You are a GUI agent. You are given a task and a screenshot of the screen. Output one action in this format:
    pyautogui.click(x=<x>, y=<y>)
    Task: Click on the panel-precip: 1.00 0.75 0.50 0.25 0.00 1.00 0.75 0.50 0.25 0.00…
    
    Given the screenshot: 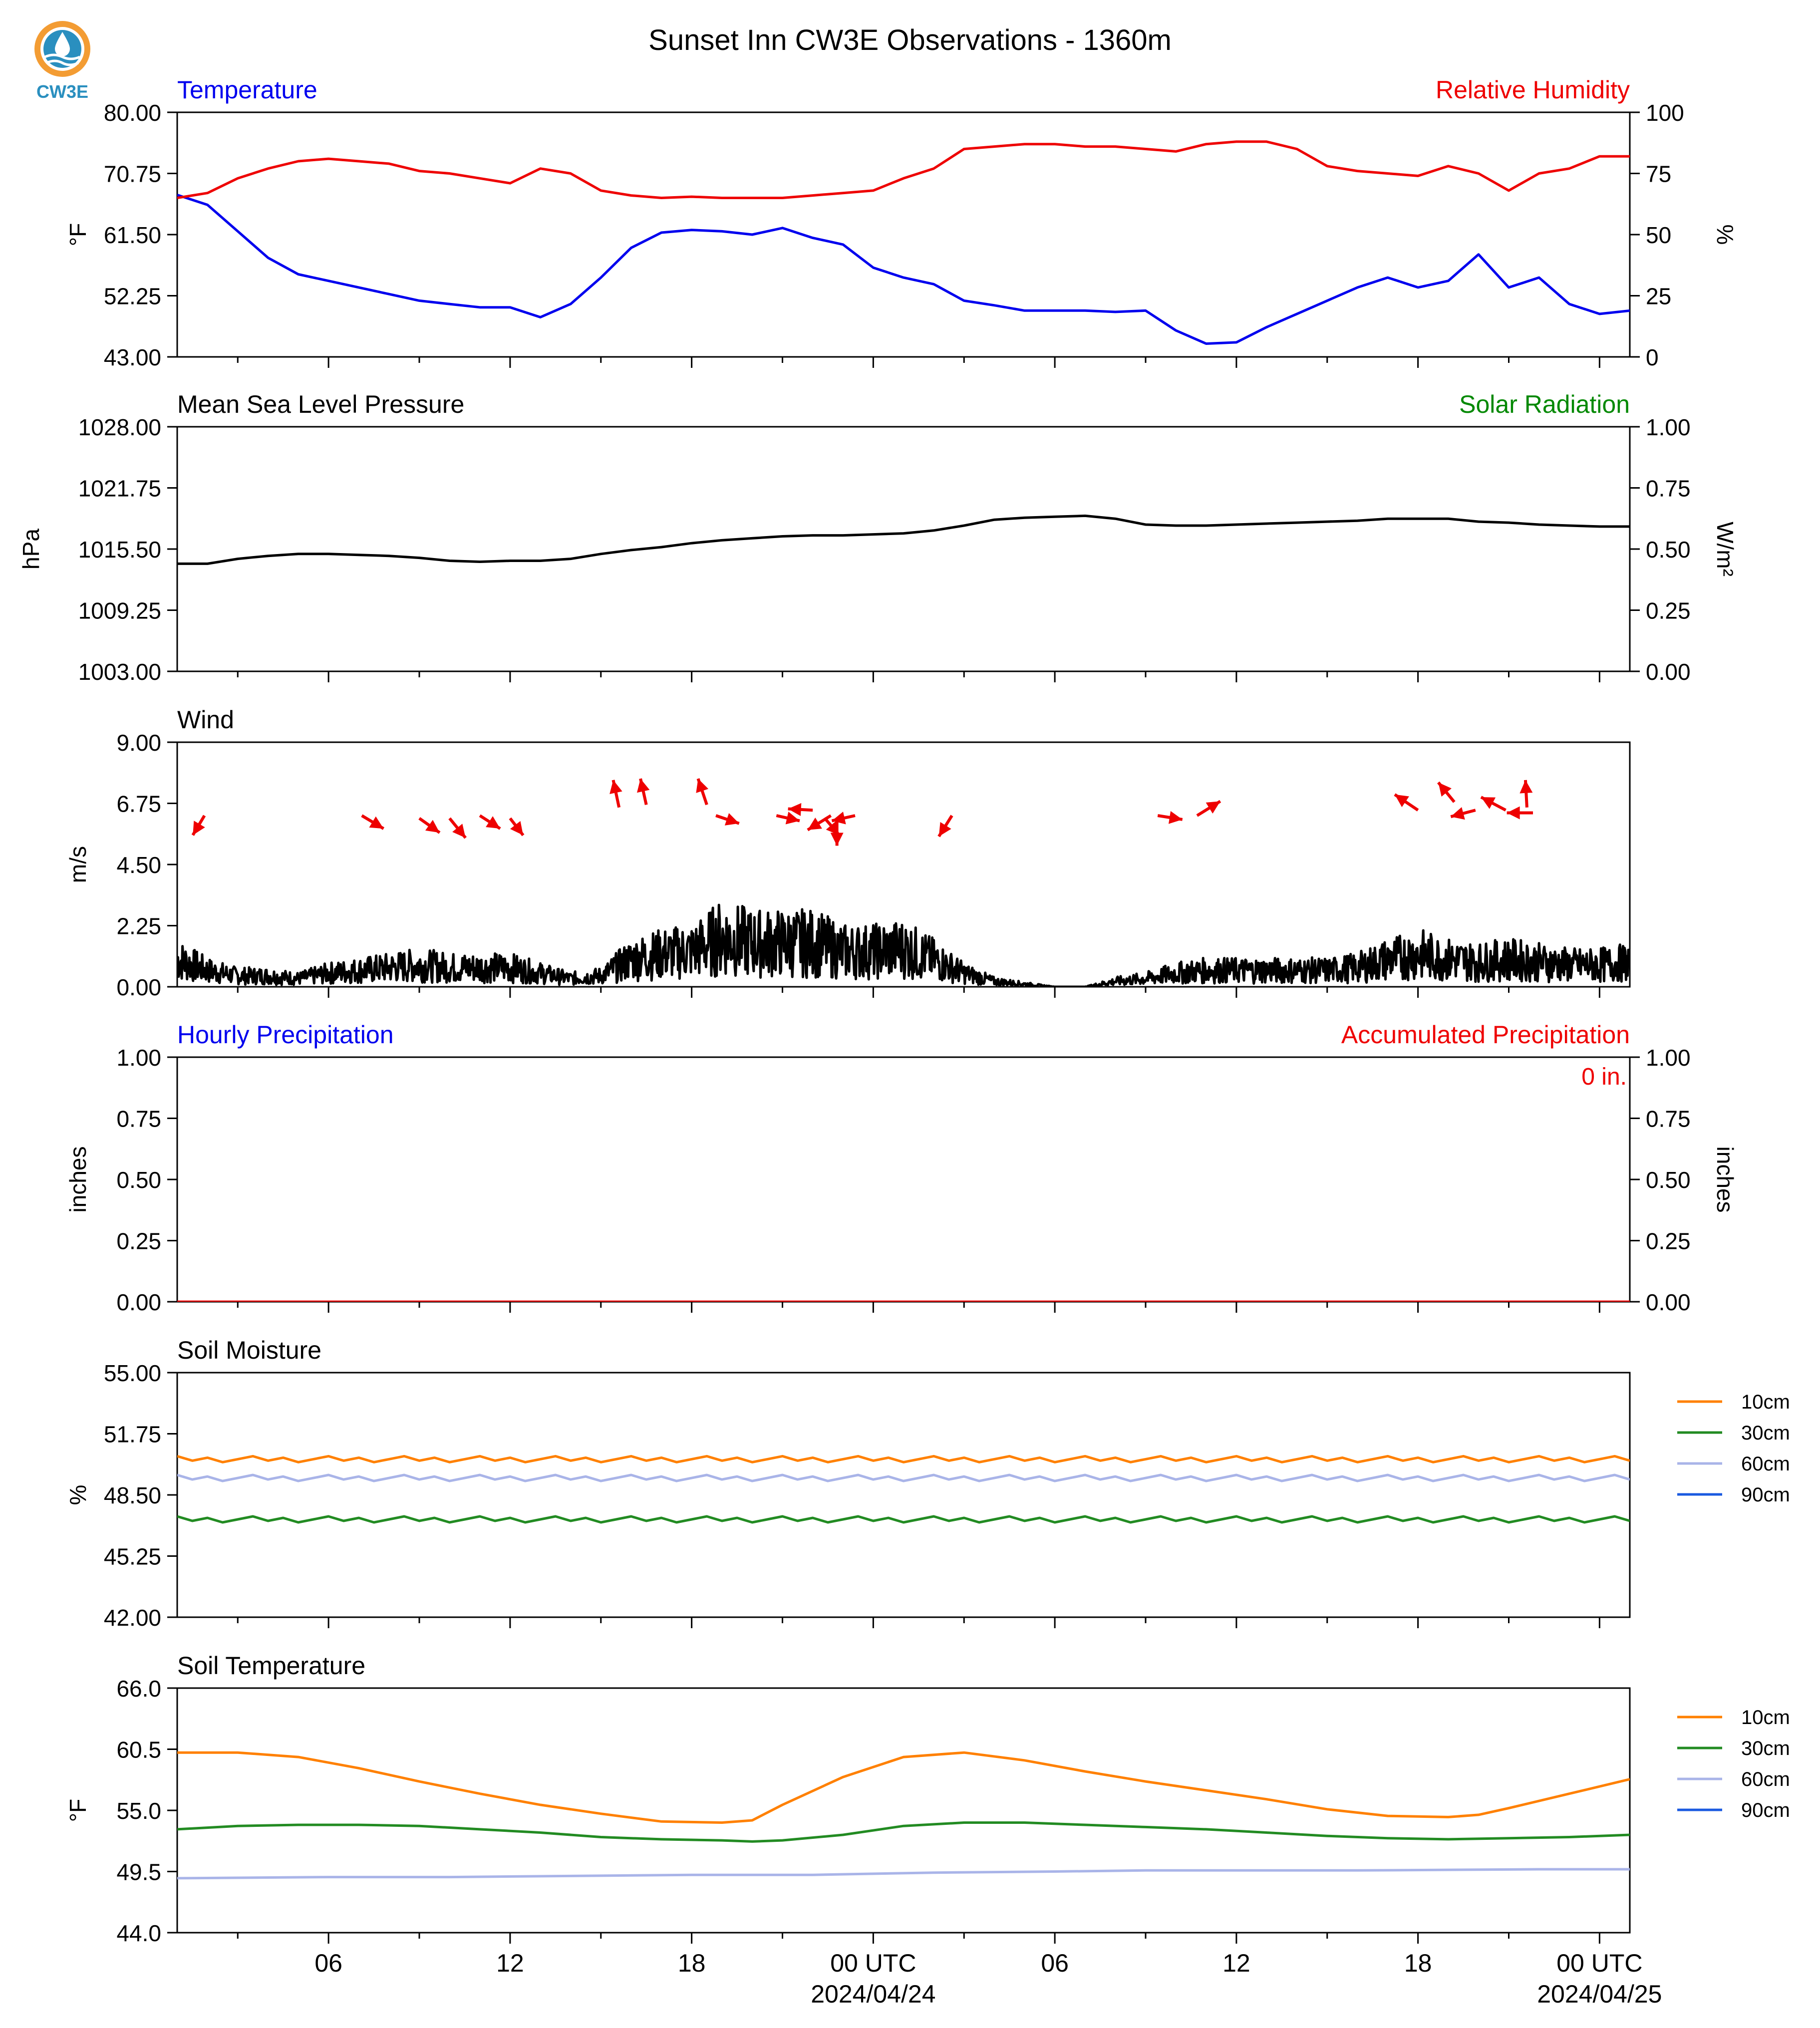 What is the action you would take?
    pyautogui.click(x=901, y=1168)
    